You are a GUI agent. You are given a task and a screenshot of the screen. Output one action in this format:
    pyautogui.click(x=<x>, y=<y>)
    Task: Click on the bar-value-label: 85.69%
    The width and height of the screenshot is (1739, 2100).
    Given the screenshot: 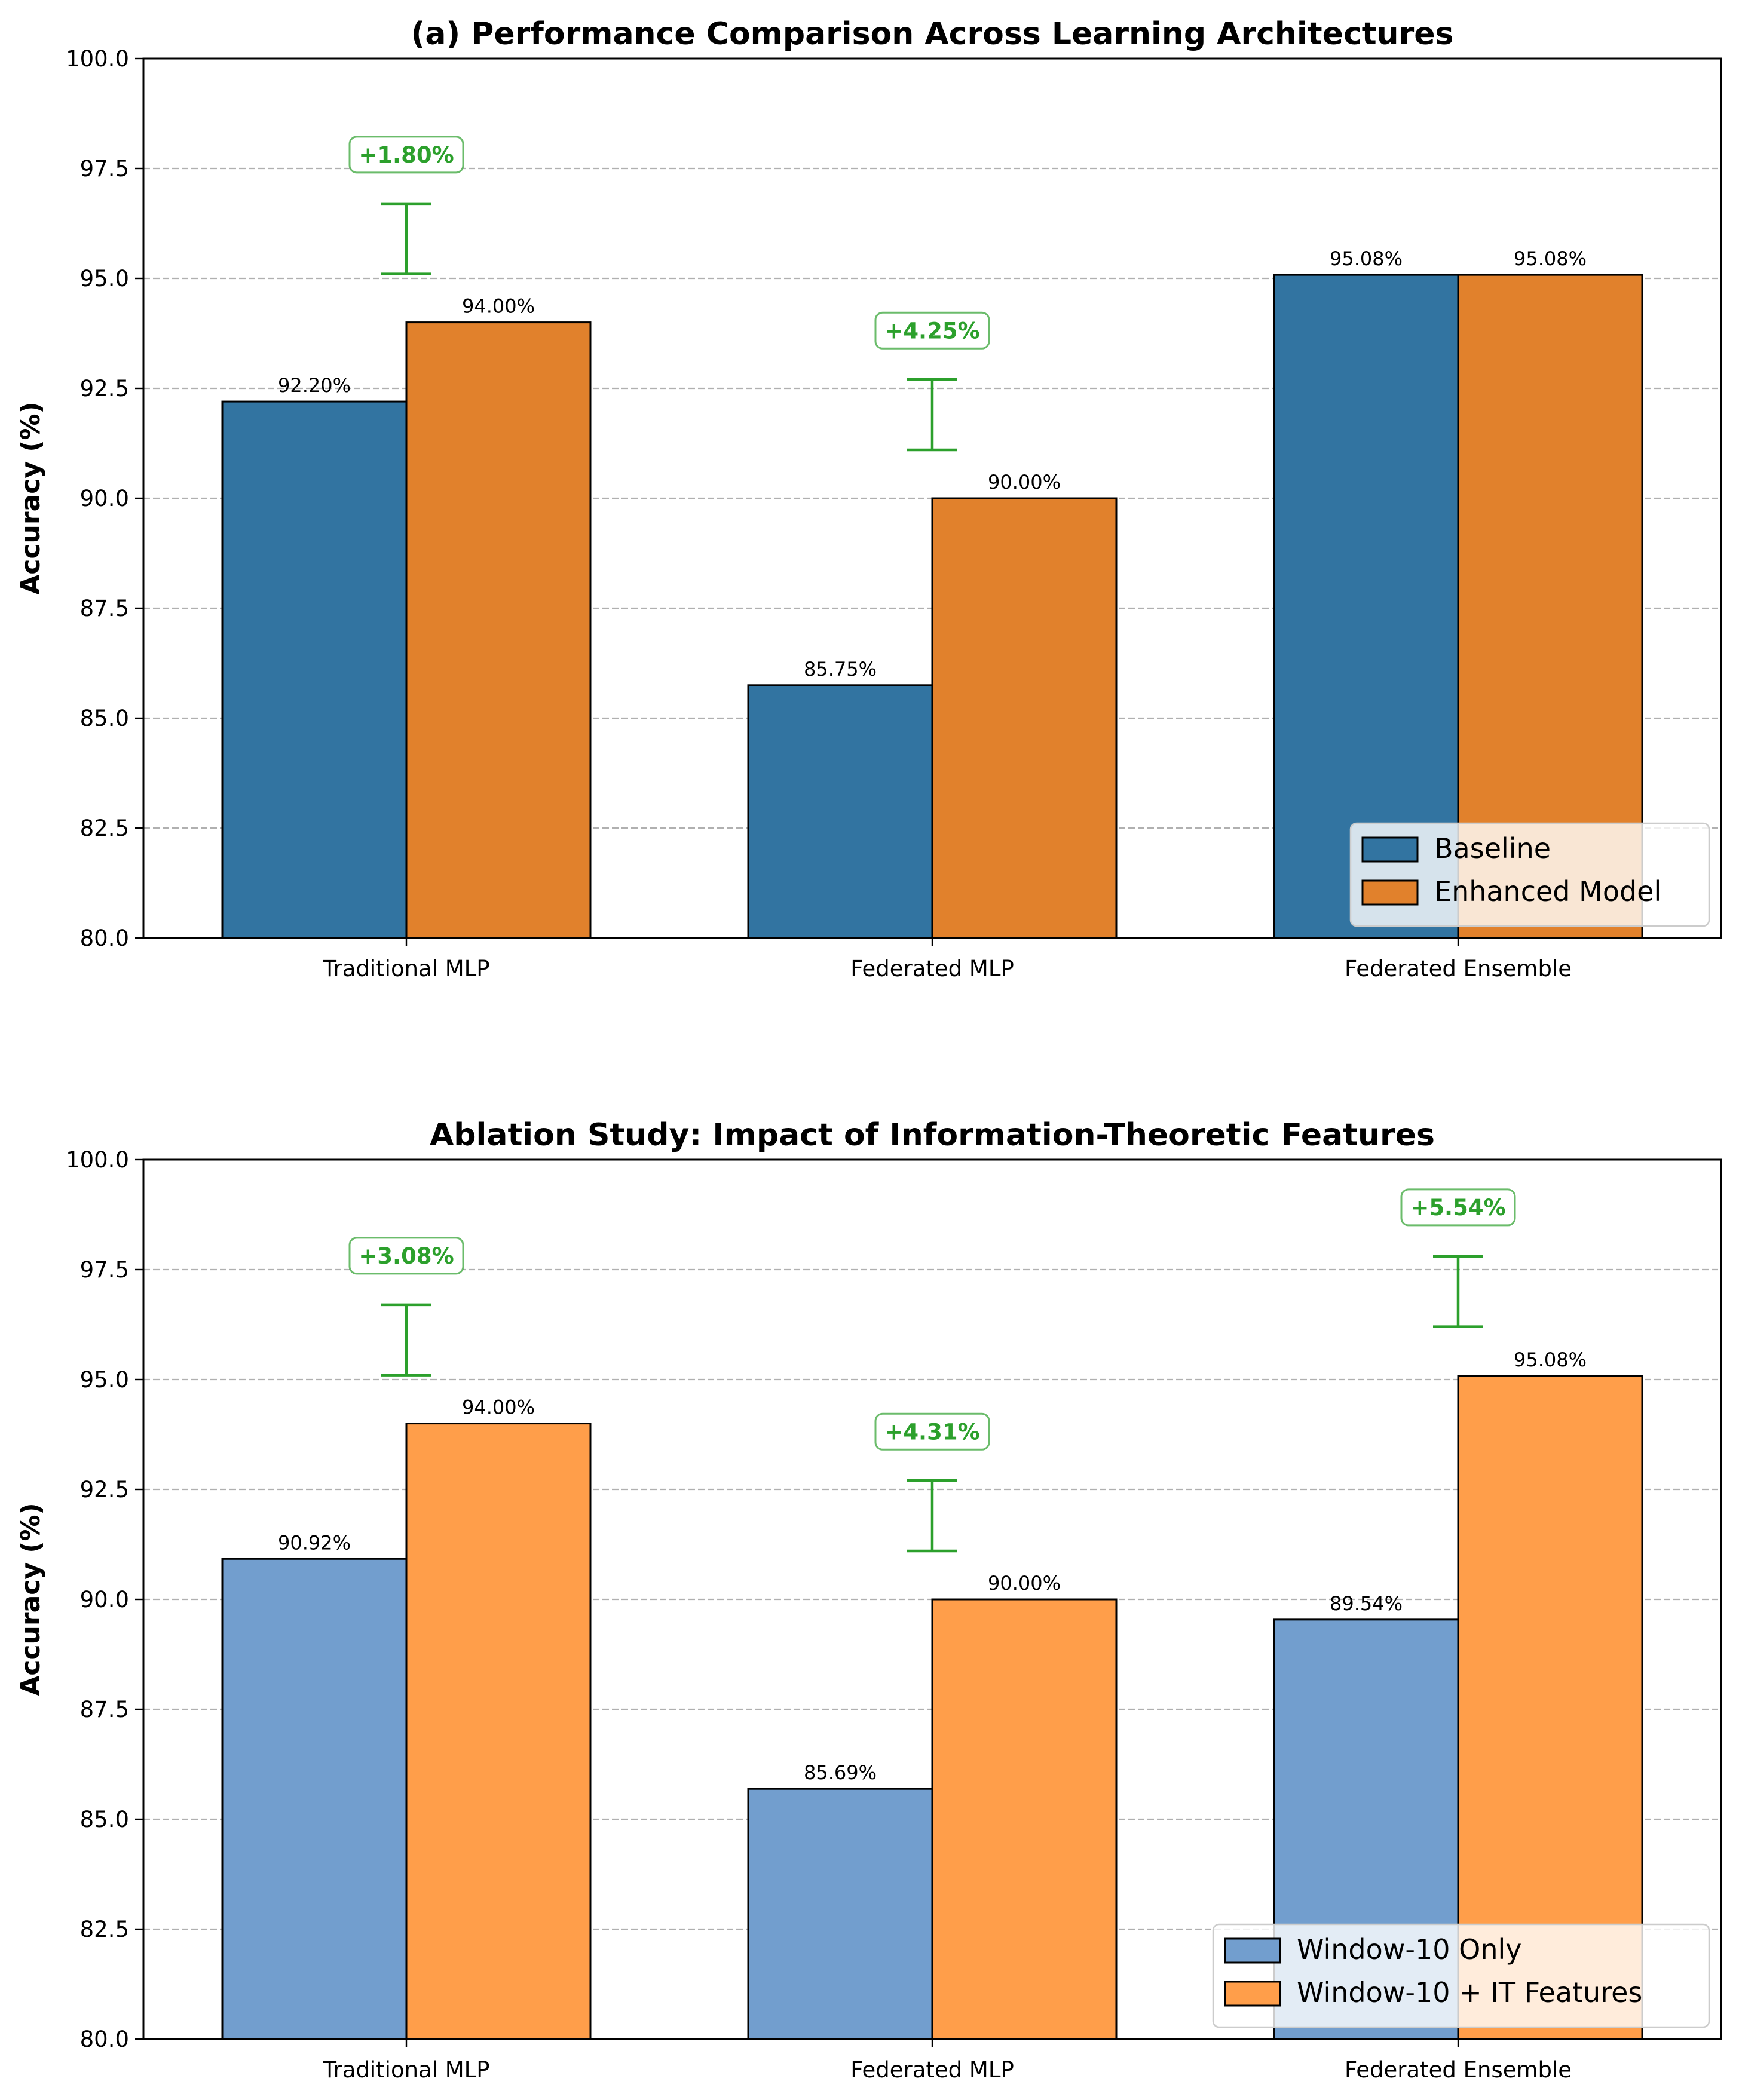 What is the action you would take?
    pyautogui.click(x=840, y=1773)
    